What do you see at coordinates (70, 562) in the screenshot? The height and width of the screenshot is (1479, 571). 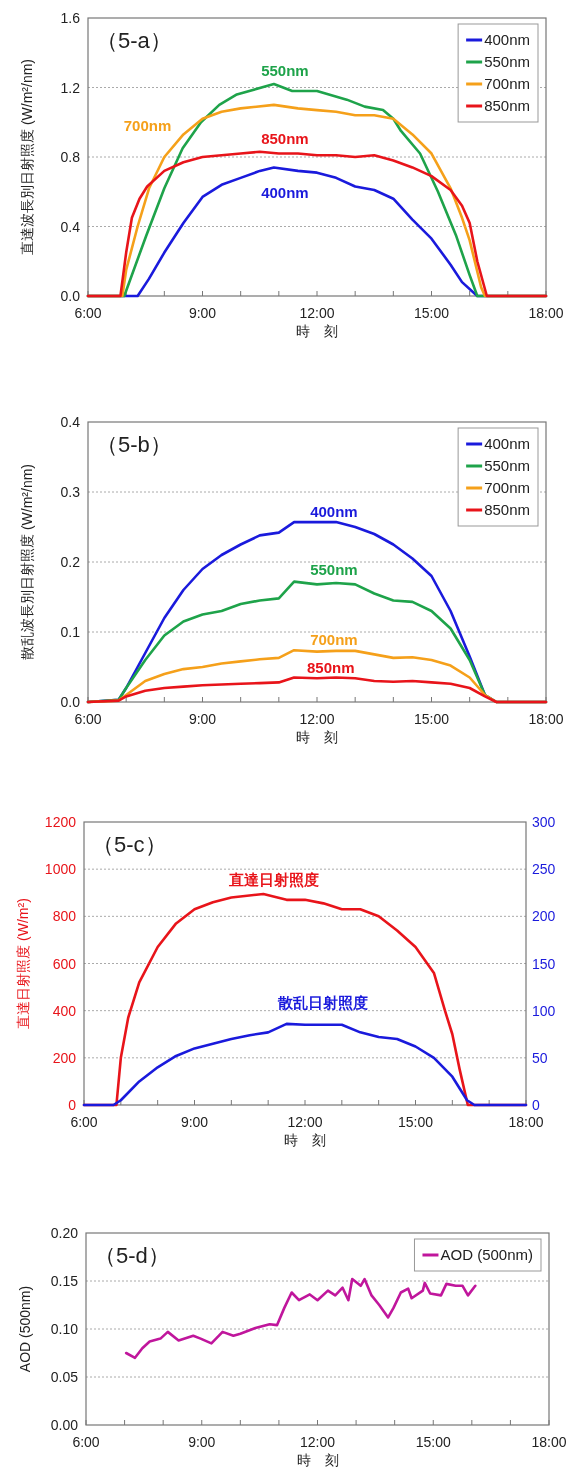 I see `y-tick-label: 0.2` at bounding box center [70, 562].